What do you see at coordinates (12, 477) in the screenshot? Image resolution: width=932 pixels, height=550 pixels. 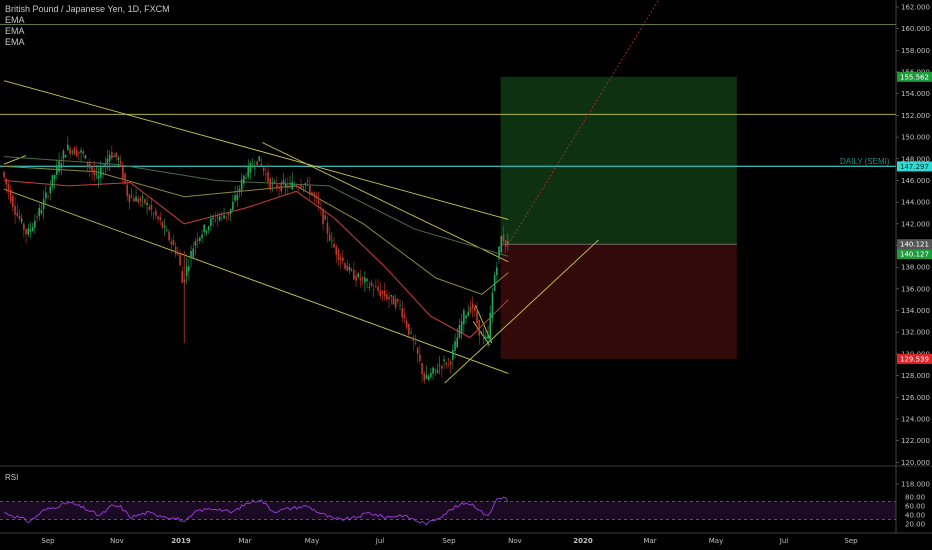 I see `rsi-label: RSI` at bounding box center [12, 477].